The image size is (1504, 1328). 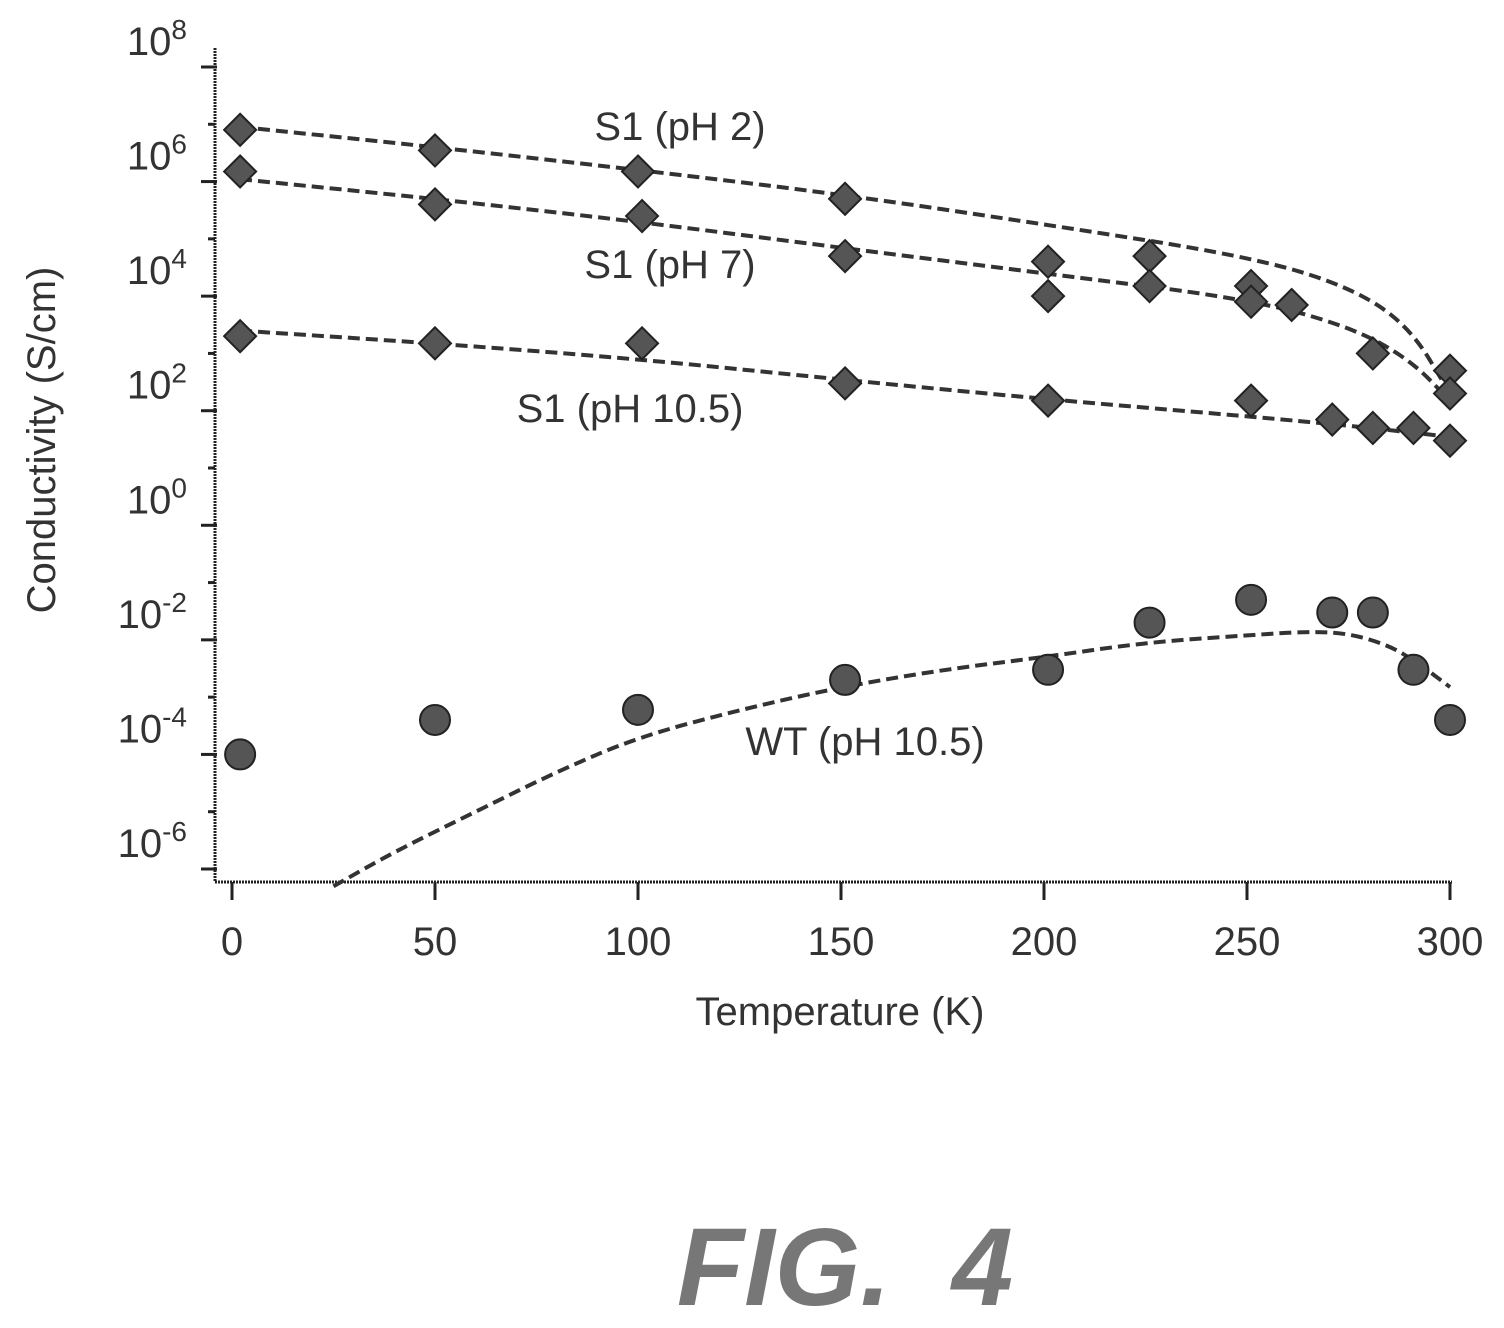 What do you see at coordinates (630, 409) in the screenshot?
I see `series-label: S1 (pH 10.5)` at bounding box center [630, 409].